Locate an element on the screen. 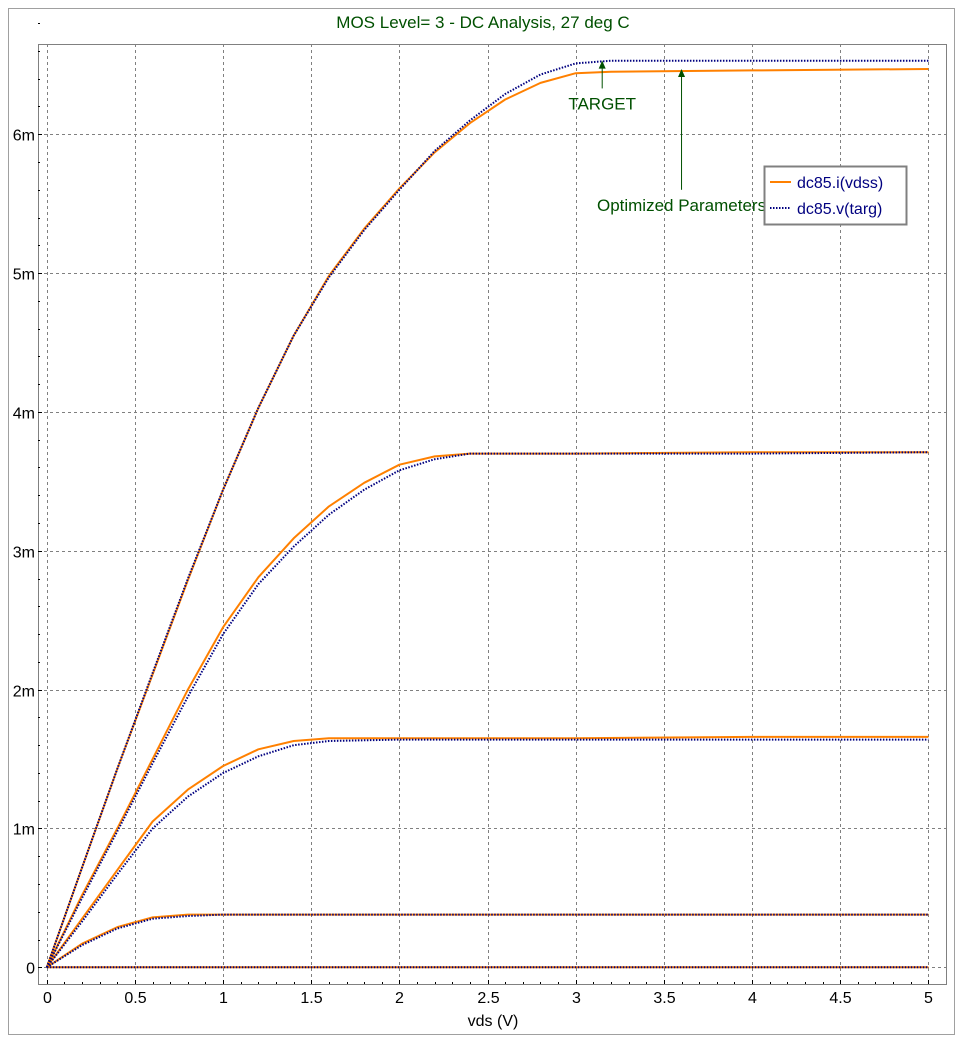  x-tick-label: 5 is located at coordinates (928, 998).